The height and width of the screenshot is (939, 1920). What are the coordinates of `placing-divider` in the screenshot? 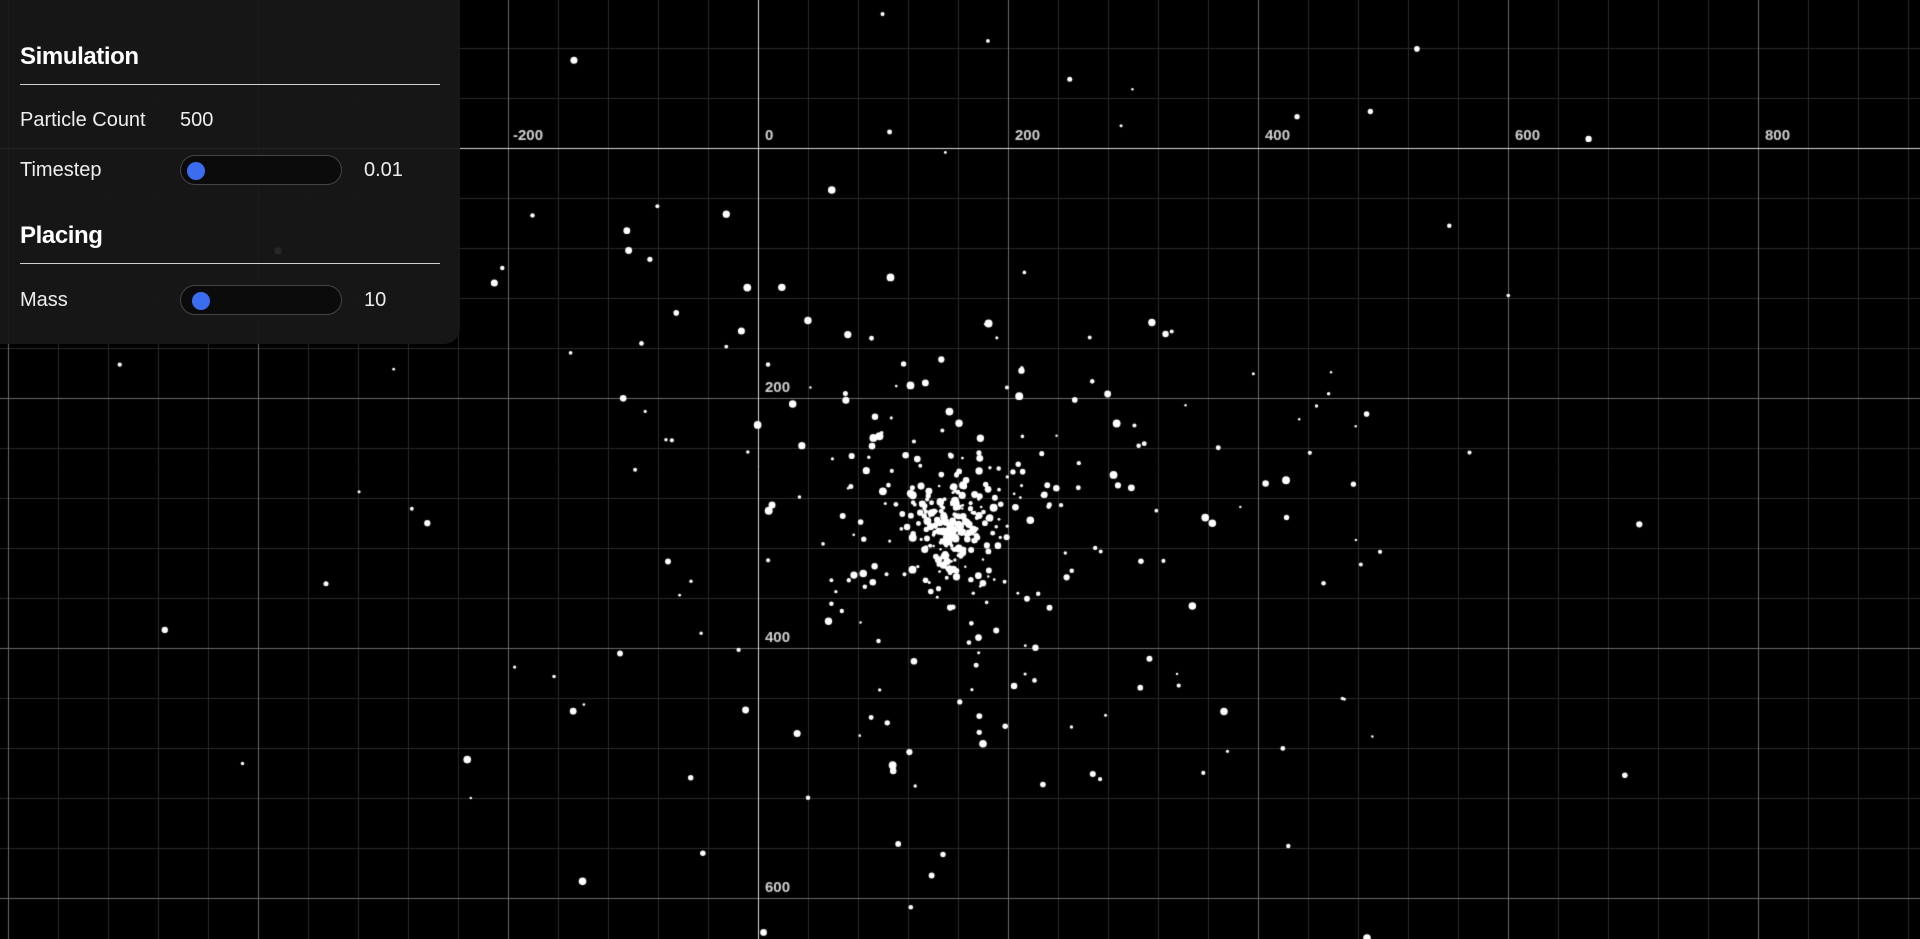 It's located at (230, 263).